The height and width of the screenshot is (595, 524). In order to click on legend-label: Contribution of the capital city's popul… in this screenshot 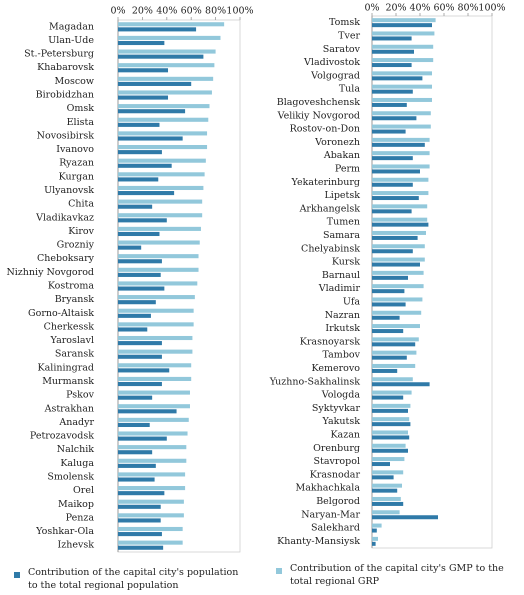, I will do `click(133, 579)`.